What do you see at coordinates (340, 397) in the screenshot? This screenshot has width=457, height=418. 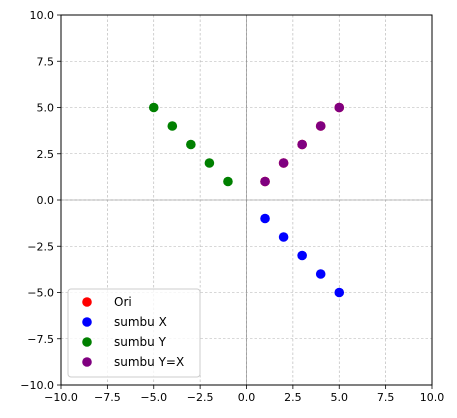 I see `x-tick-label-6: 5.0` at bounding box center [340, 397].